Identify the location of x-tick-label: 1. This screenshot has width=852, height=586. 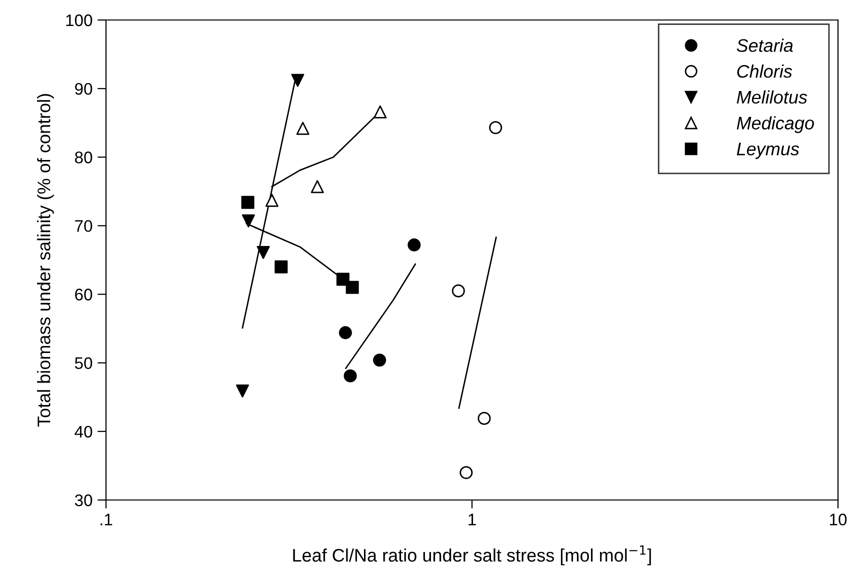
(472, 520).